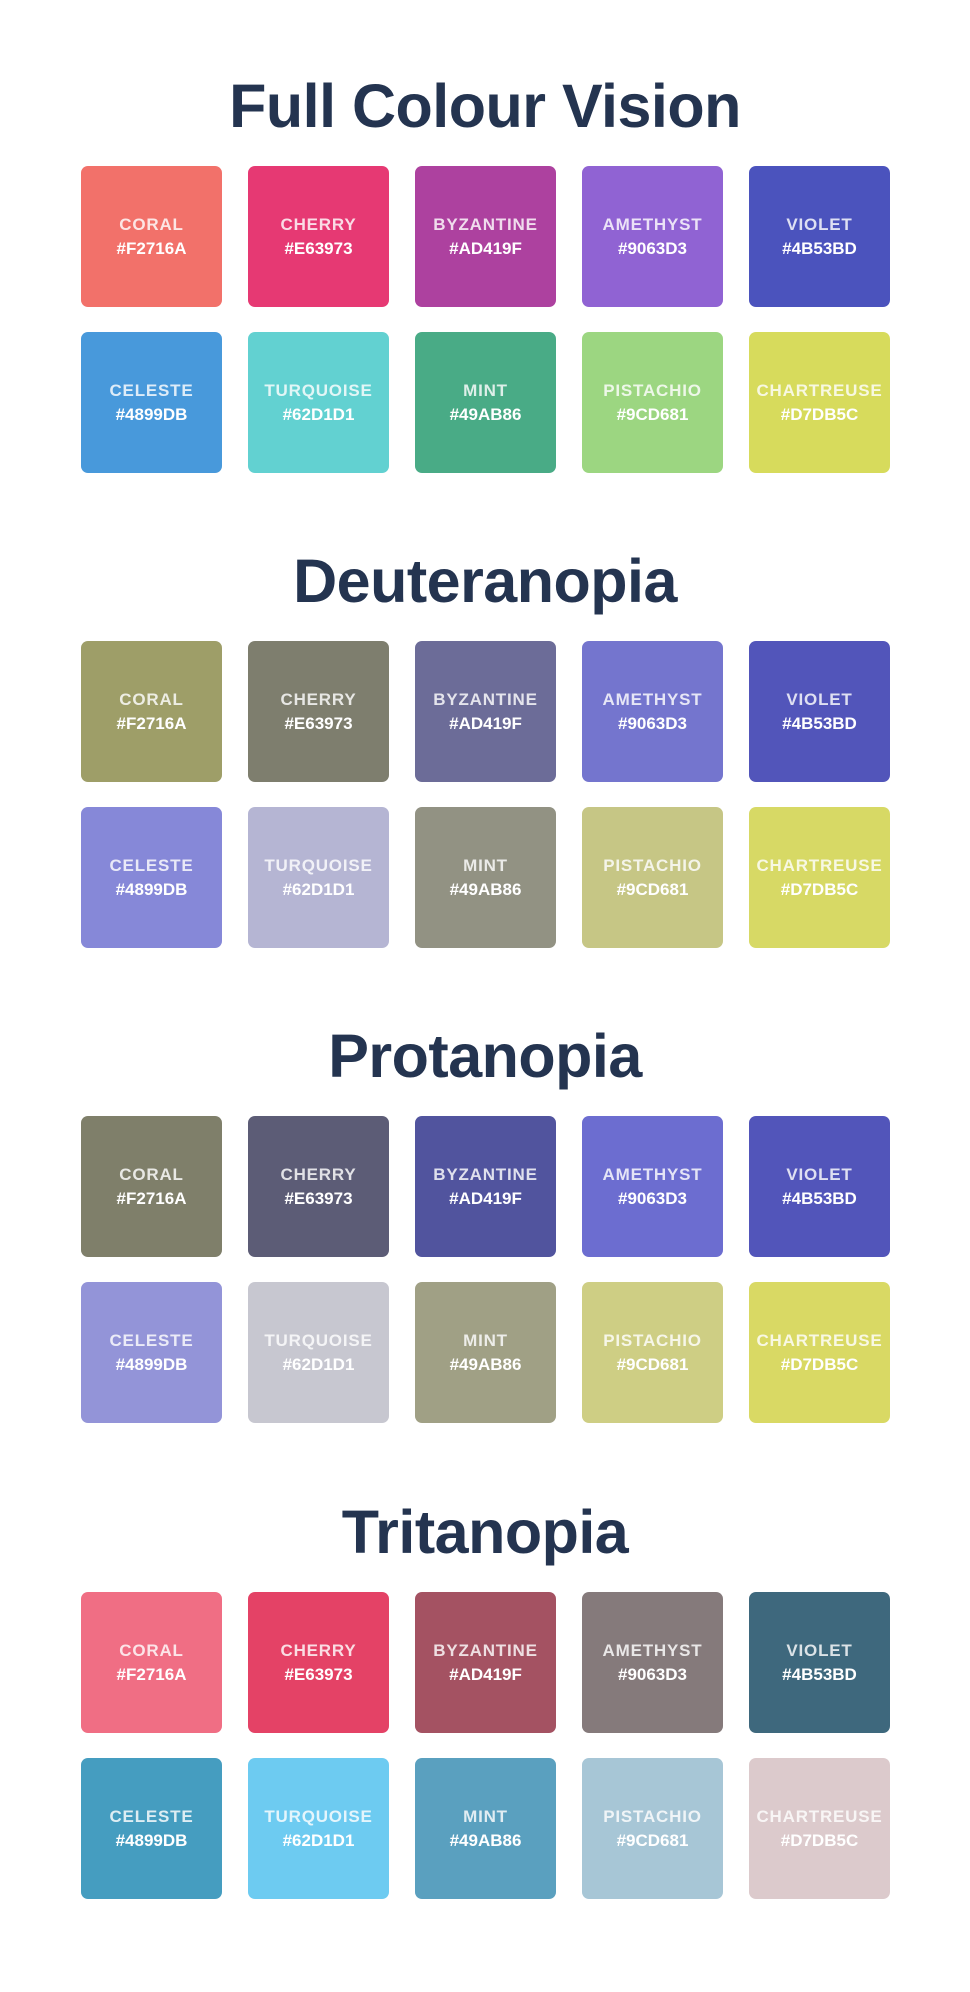 The height and width of the screenshot is (1992, 970). Describe the element at coordinates (485, 1532) in the screenshot. I see `section-title: Tritanopia` at that location.